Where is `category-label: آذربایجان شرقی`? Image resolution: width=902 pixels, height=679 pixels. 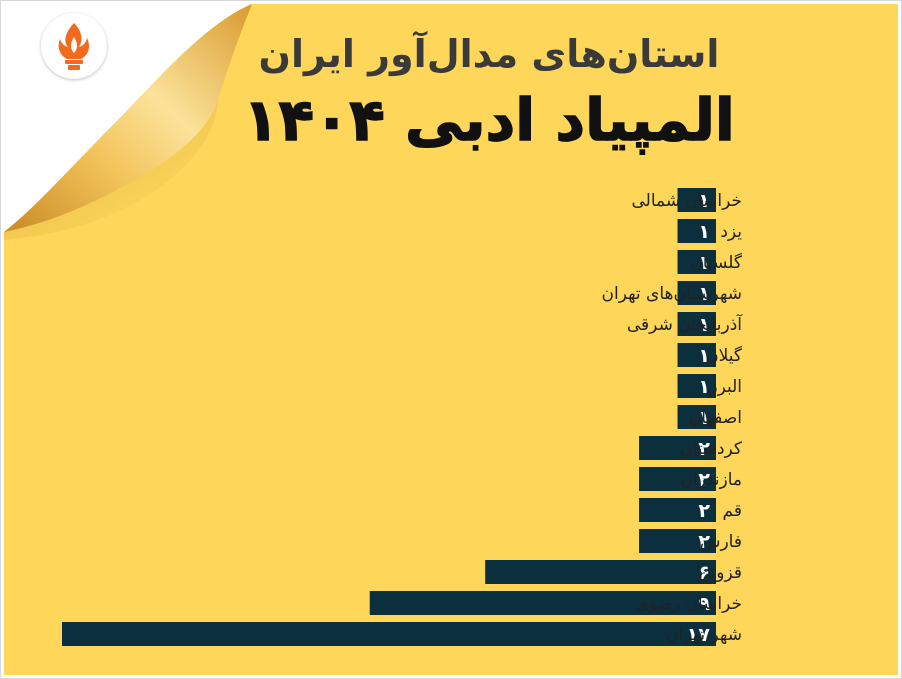 category-label: آذربایجان شرقی is located at coordinates (685, 324).